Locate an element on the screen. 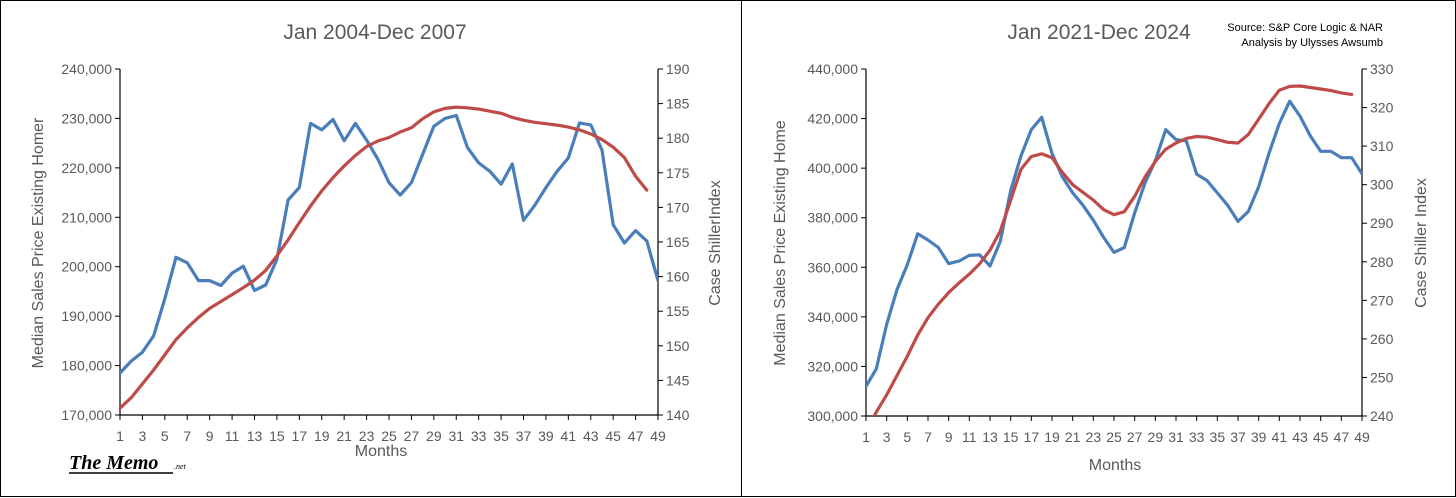 This screenshot has width=1456, height=498. x-tick-label: 39 is located at coordinates (546, 436).